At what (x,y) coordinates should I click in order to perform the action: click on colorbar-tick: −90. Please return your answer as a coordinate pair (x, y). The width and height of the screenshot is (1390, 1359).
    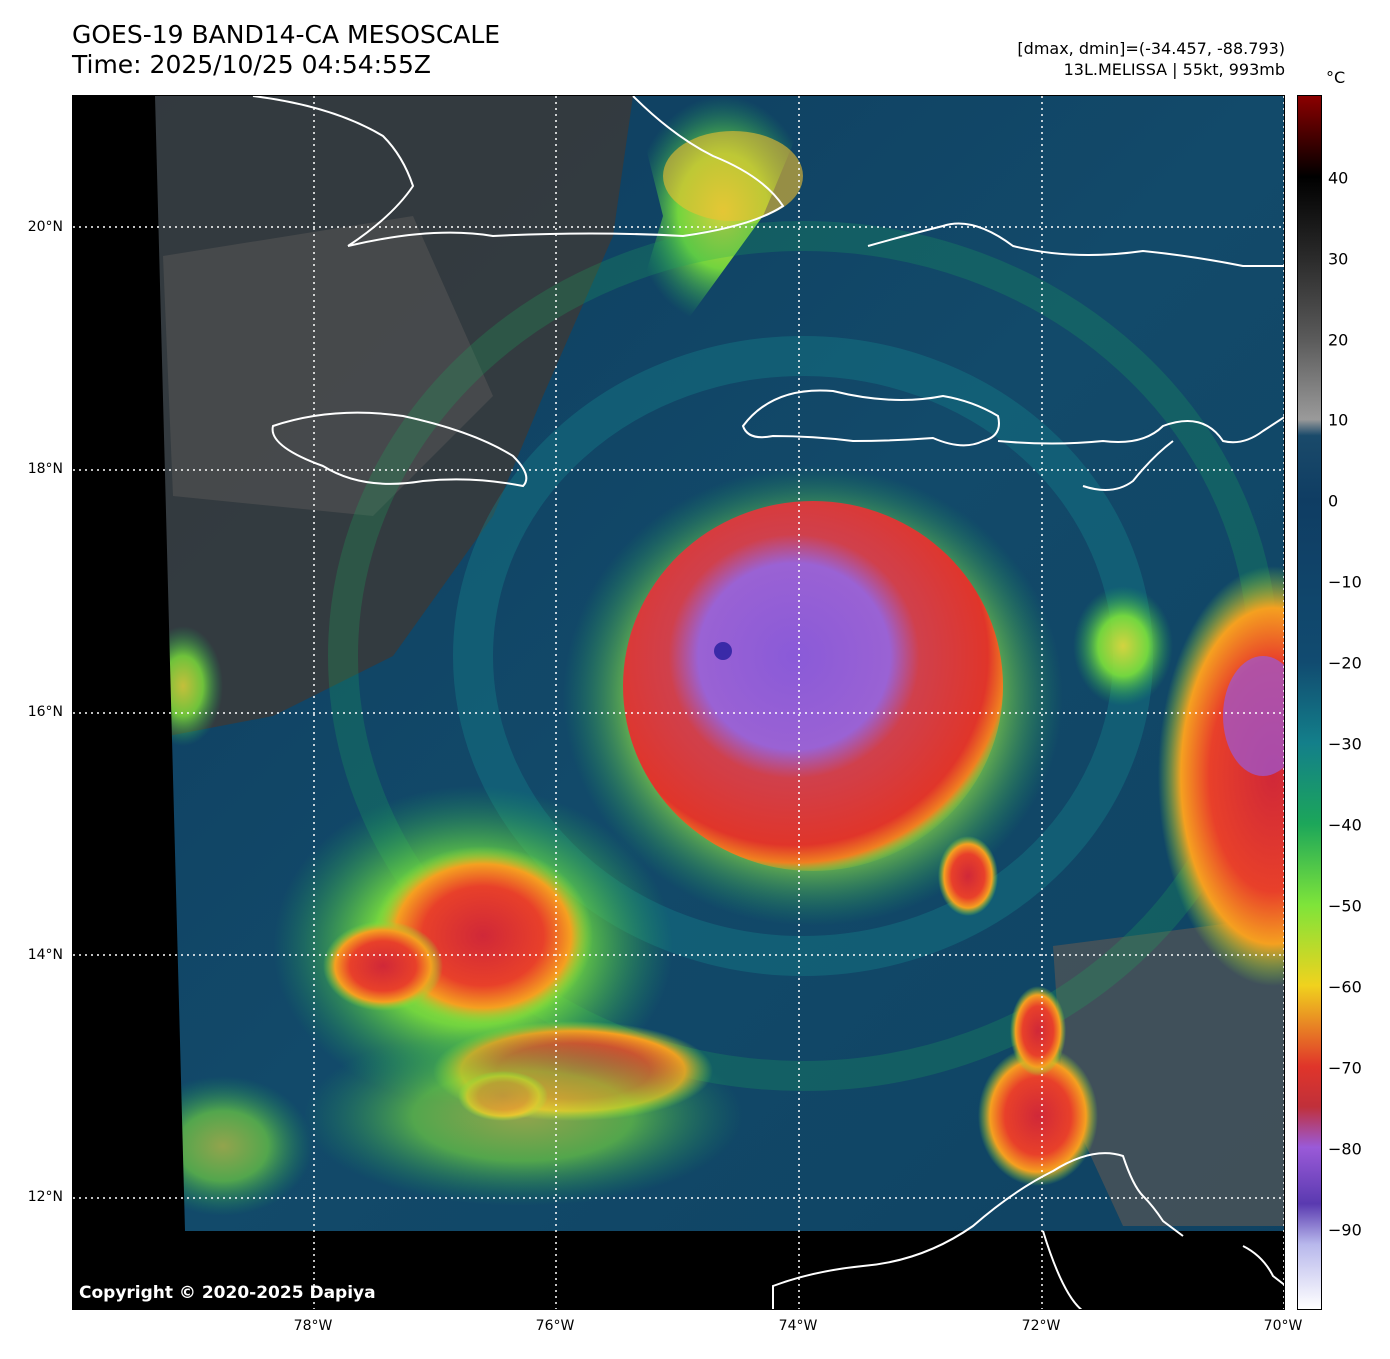
    Looking at the image, I should click on (1345, 1230).